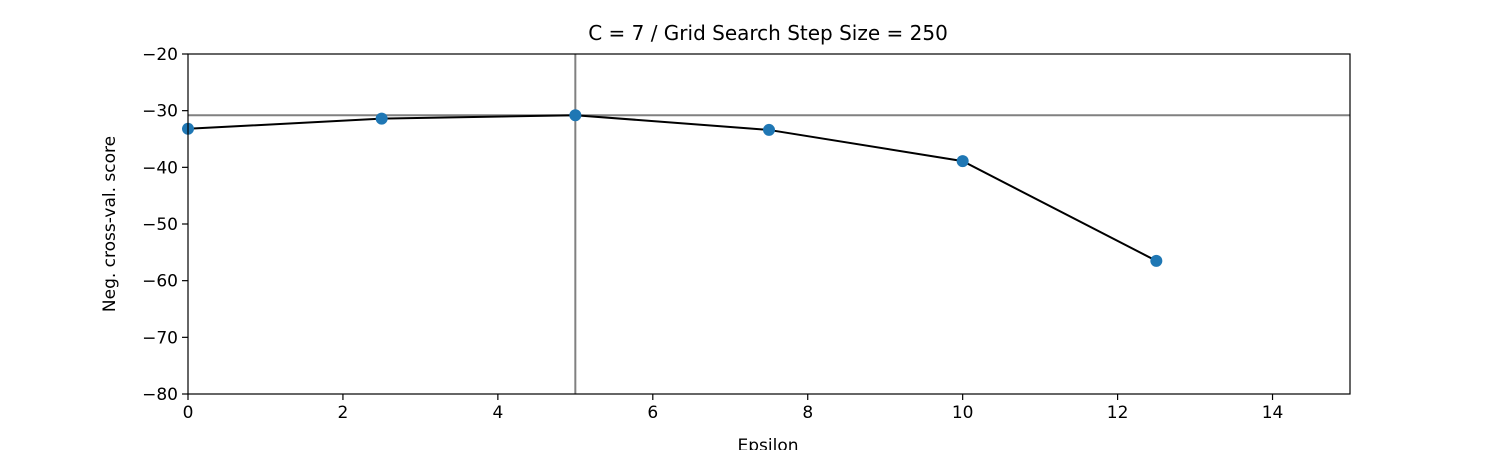  Describe the element at coordinates (160, 55) in the screenshot. I see `y-tick-label: −20` at that location.